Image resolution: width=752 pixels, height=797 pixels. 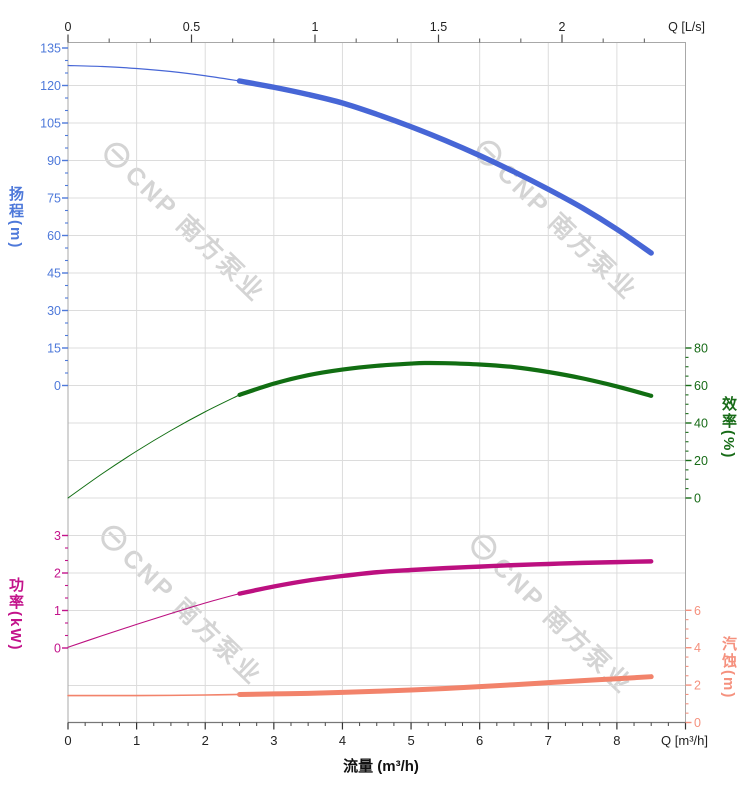 I want to click on svg-text: 30, so click(x=54, y=311).